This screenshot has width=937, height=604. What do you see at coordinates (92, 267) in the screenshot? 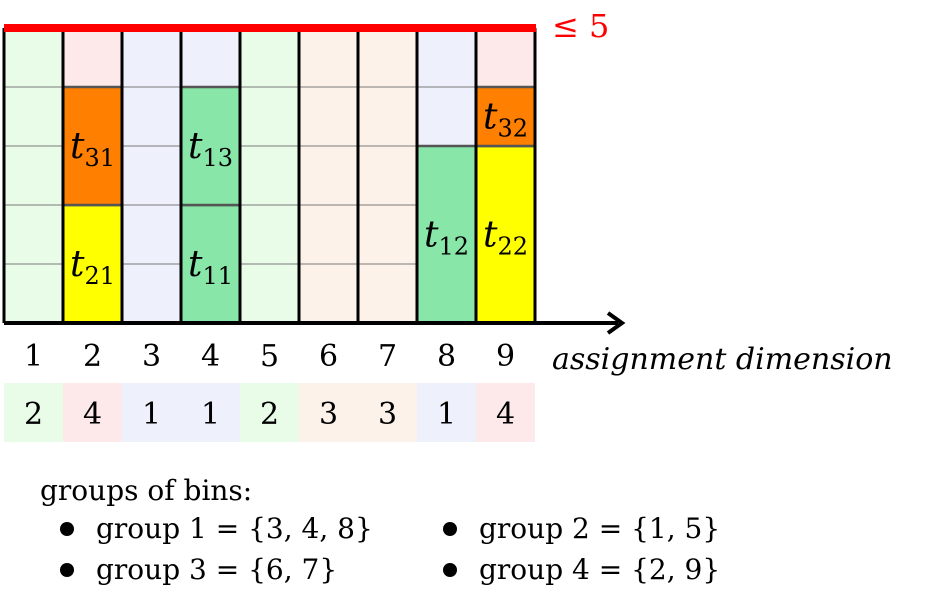
I see `task-label: t21` at bounding box center [92, 267].